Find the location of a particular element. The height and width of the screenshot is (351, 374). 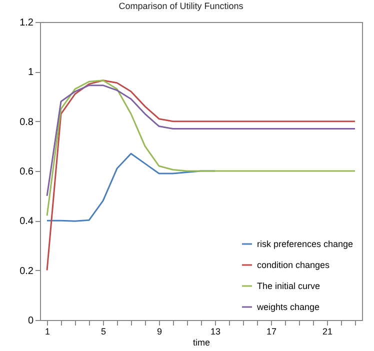

legend-label: weights change is located at coordinates (288, 307).